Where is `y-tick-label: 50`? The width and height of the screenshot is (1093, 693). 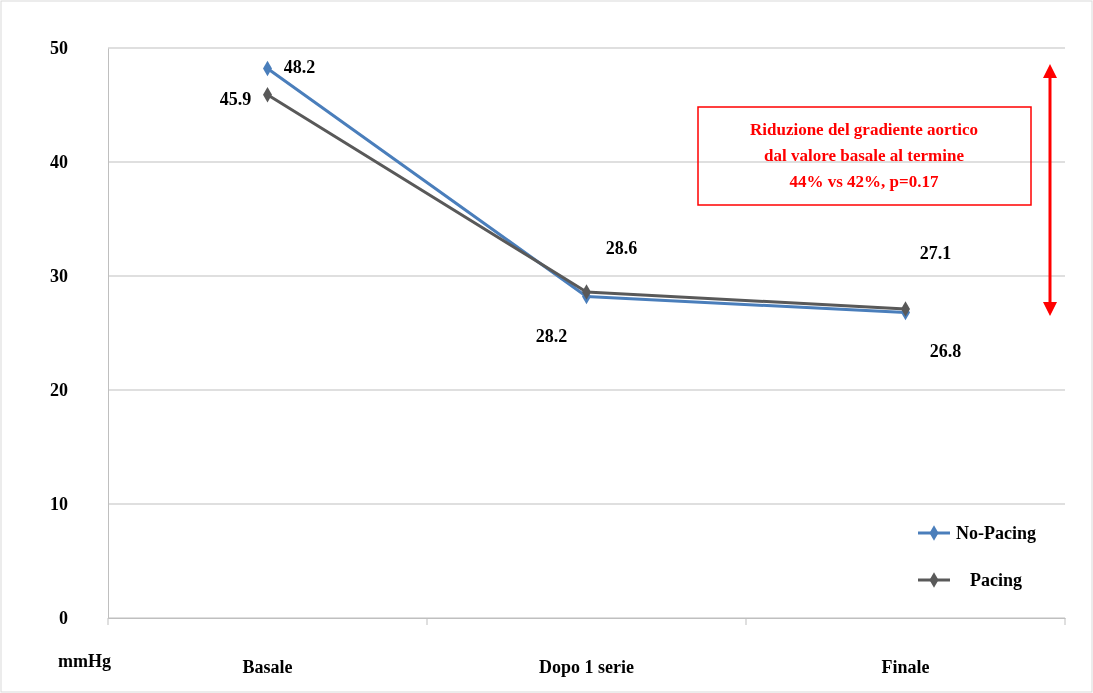 y-tick-label: 50 is located at coordinates (59, 48).